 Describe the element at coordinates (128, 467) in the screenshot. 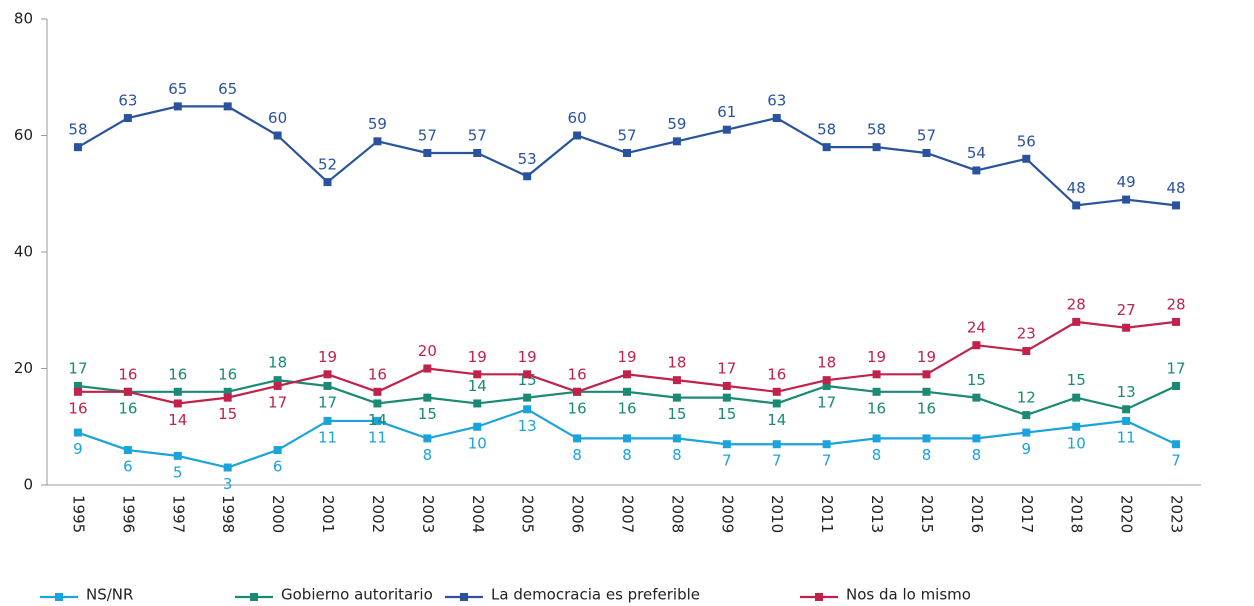

I see `data-label: 6` at that location.